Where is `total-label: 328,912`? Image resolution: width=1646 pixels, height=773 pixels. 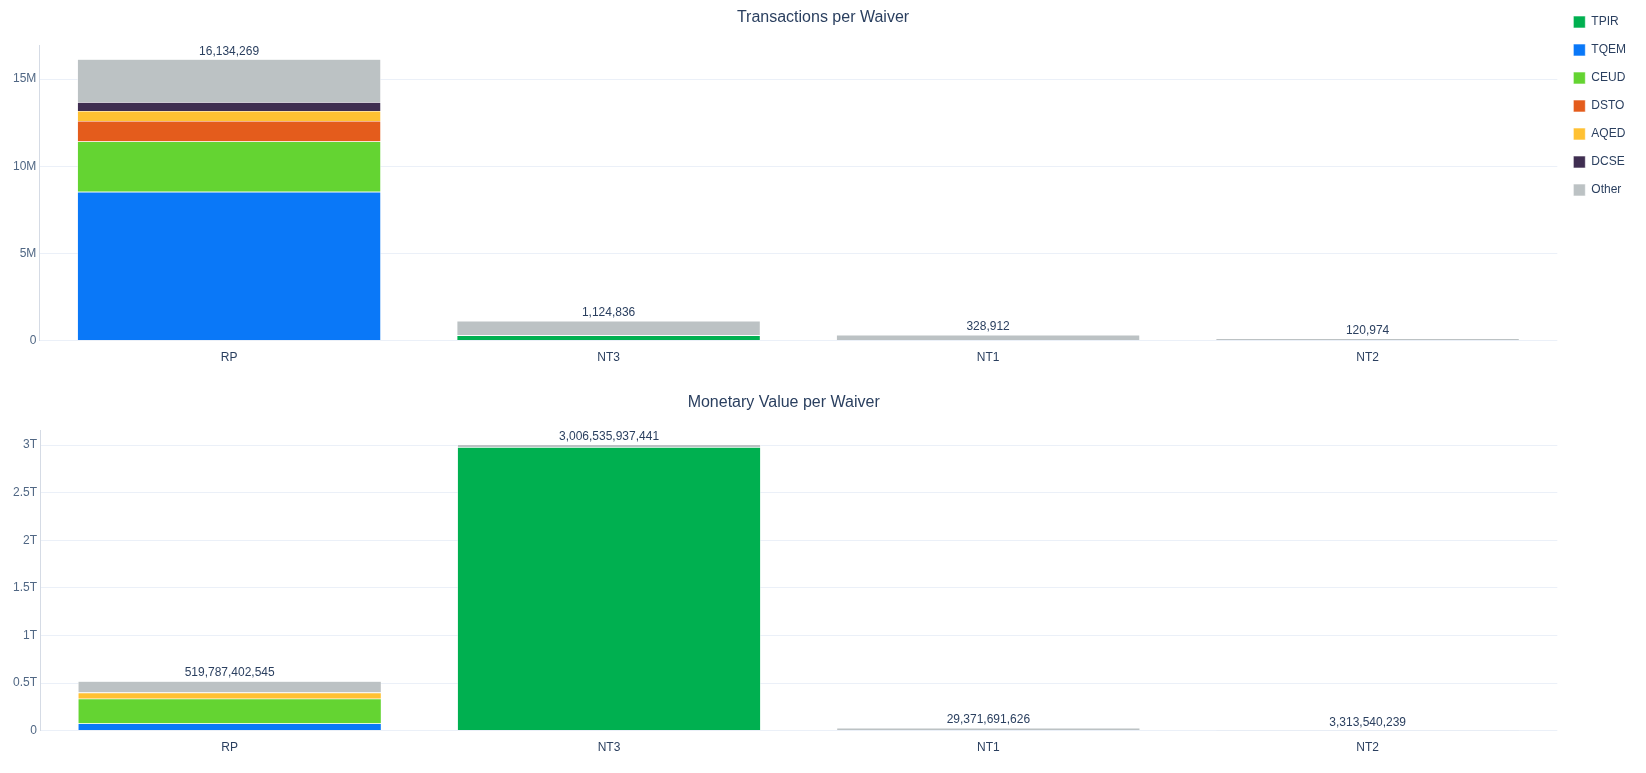
total-label: 328,912 is located at coordinates (988, 326).